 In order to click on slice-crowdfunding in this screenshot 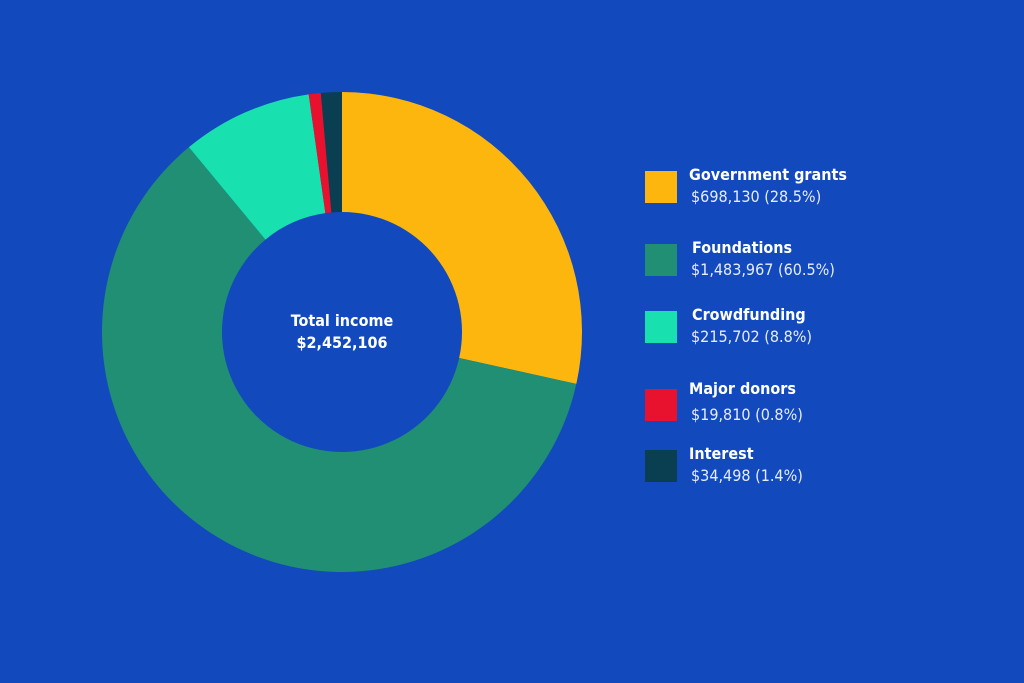, I will do `click(257, 167)`.